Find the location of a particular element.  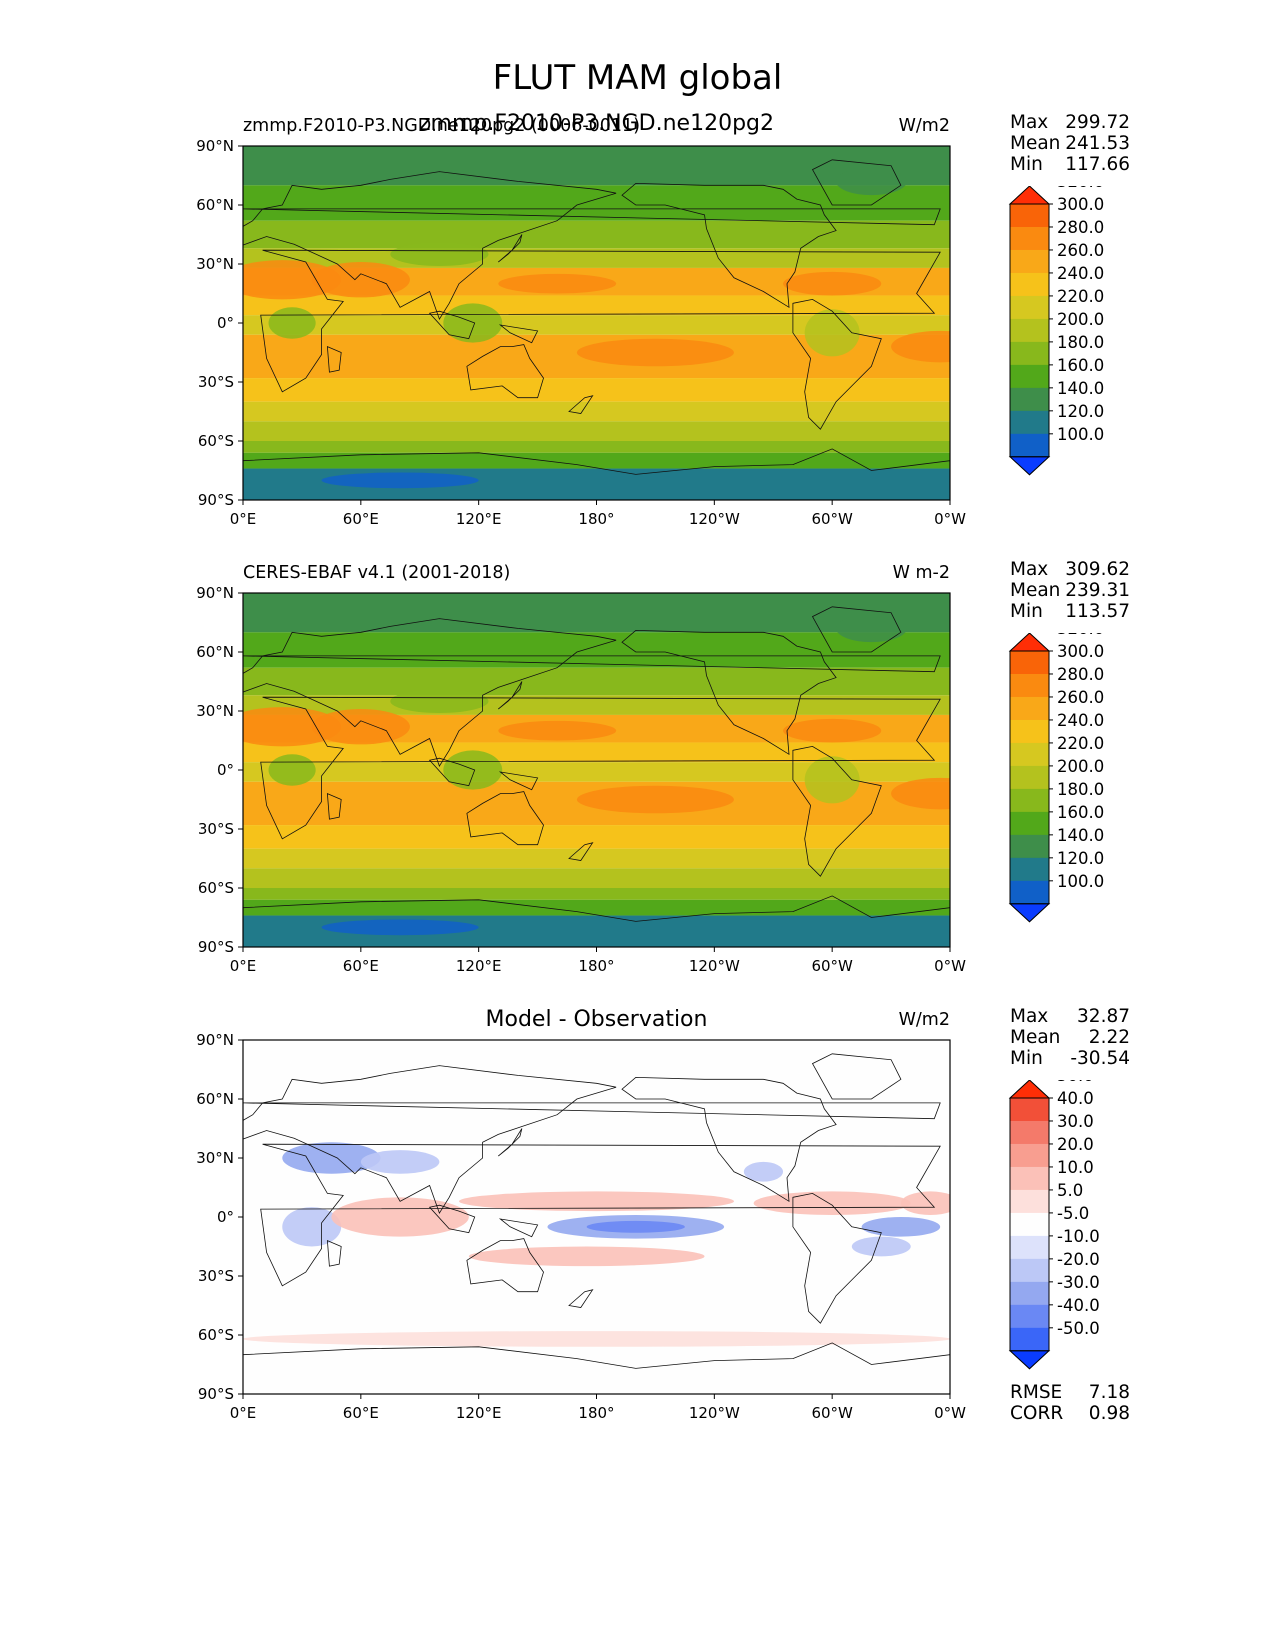

stat-value: 32.87 is located at coordinates (1103, 1016).